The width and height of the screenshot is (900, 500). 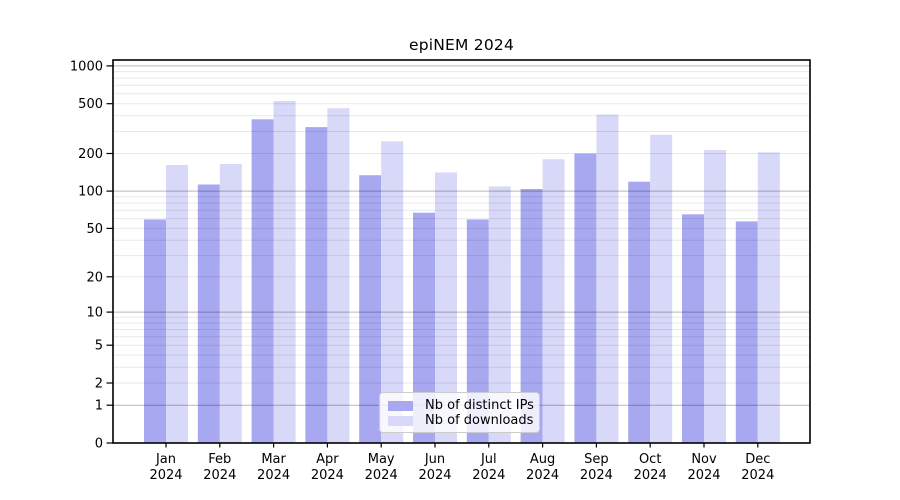 What do you see at coordinates (90, 154) in the screenshot?
I see `y-tick-label: 200` at bounding box center [90, 154].